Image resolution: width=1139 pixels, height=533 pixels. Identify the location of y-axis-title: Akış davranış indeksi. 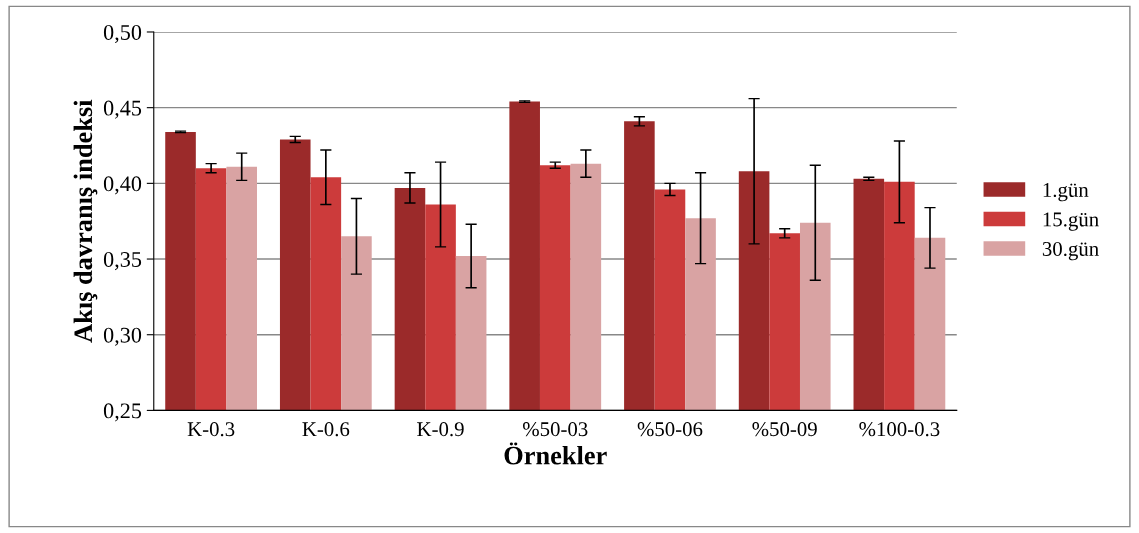
(85, 221).